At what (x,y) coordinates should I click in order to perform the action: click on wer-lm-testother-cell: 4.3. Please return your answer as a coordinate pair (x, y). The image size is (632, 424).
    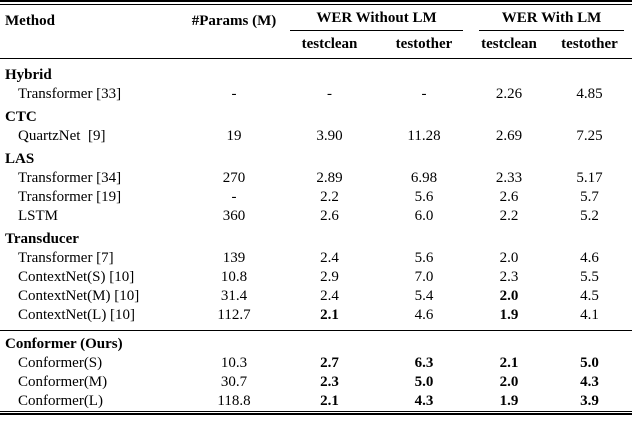
    Looking at the image, I should click on (589, 381).